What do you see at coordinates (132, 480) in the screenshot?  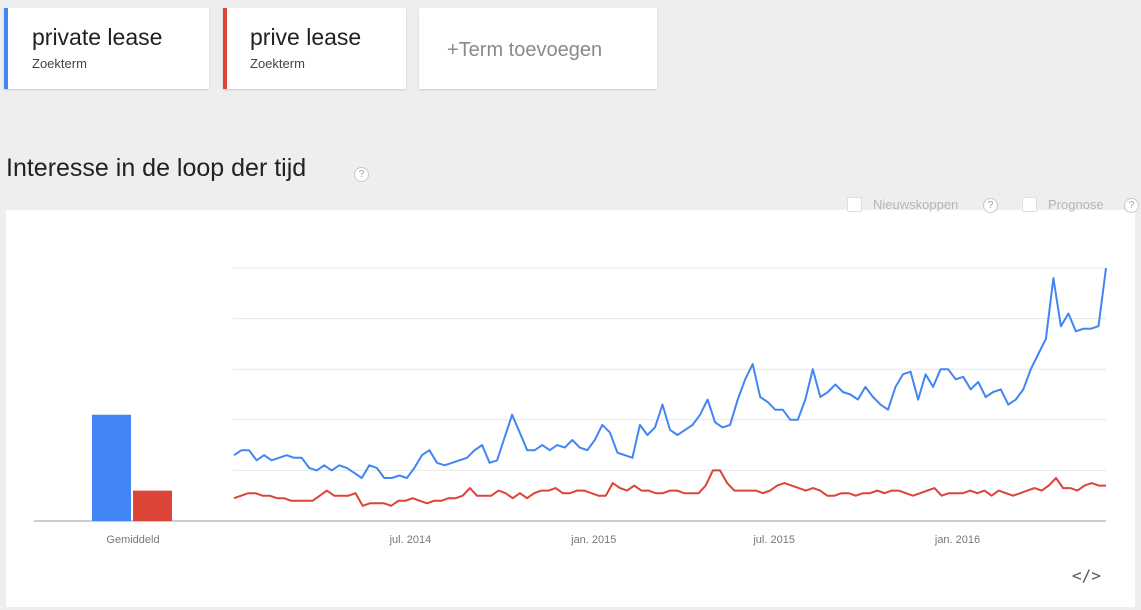 I see `average-bars: Gemiddeld` at bounding box center [132, 480].